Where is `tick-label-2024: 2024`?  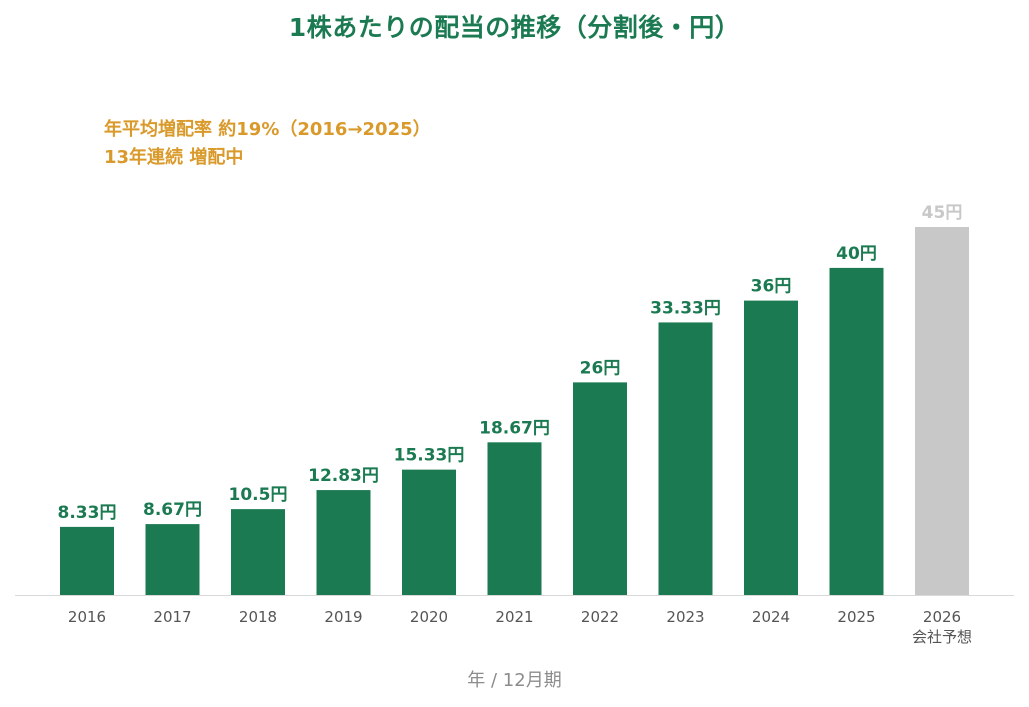 tick-label-2024: 2024 is located at coordinates (771, 617).